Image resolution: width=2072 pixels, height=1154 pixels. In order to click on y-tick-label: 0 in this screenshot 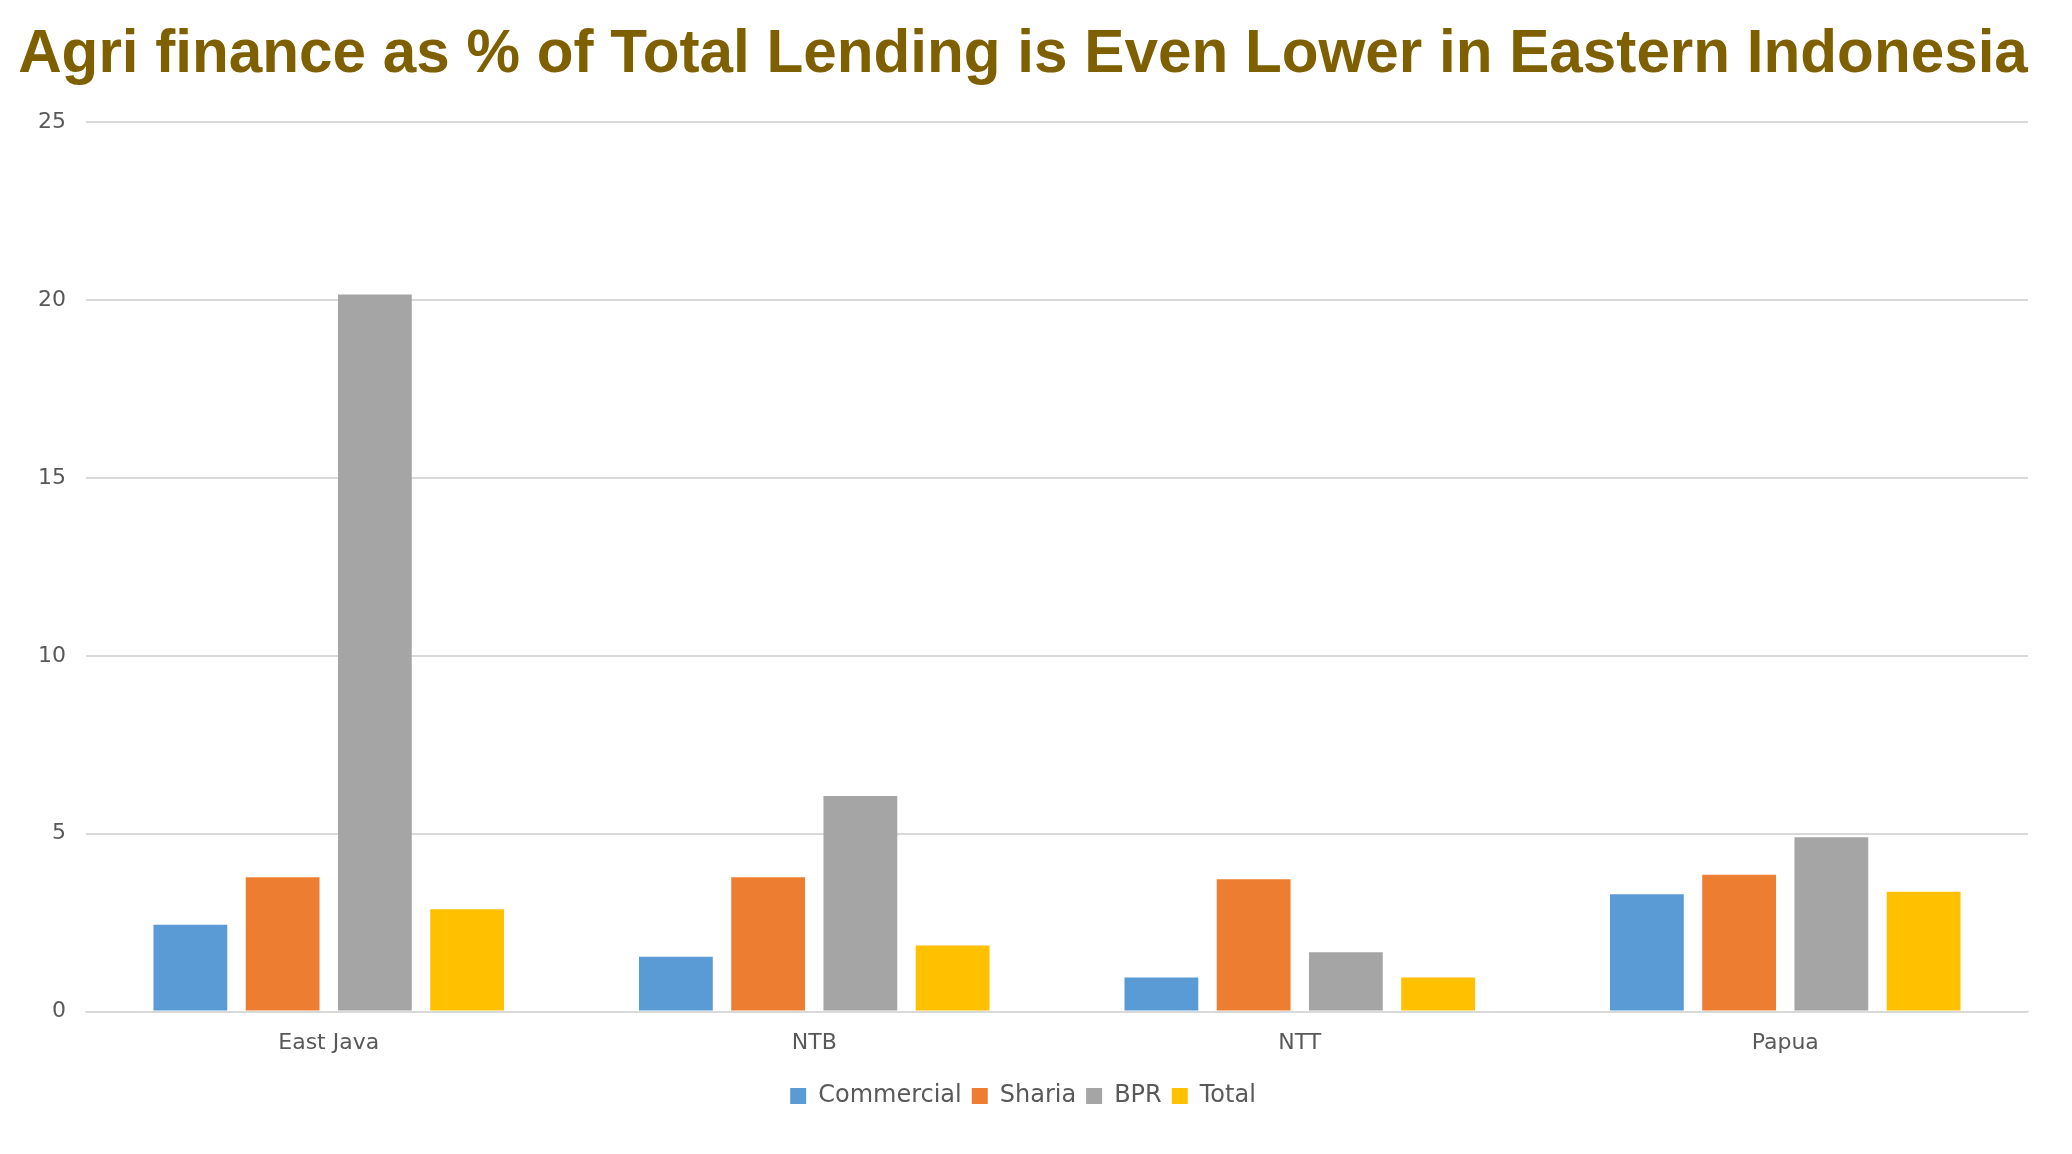, I will do `click(58, 1010)`.